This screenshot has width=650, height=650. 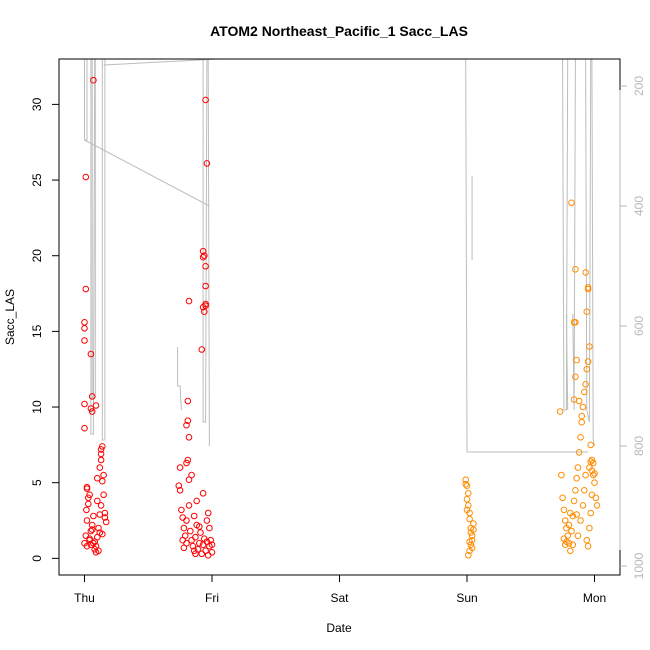 I want to click on x-axis-label: Date, so click(x=339, y=628).